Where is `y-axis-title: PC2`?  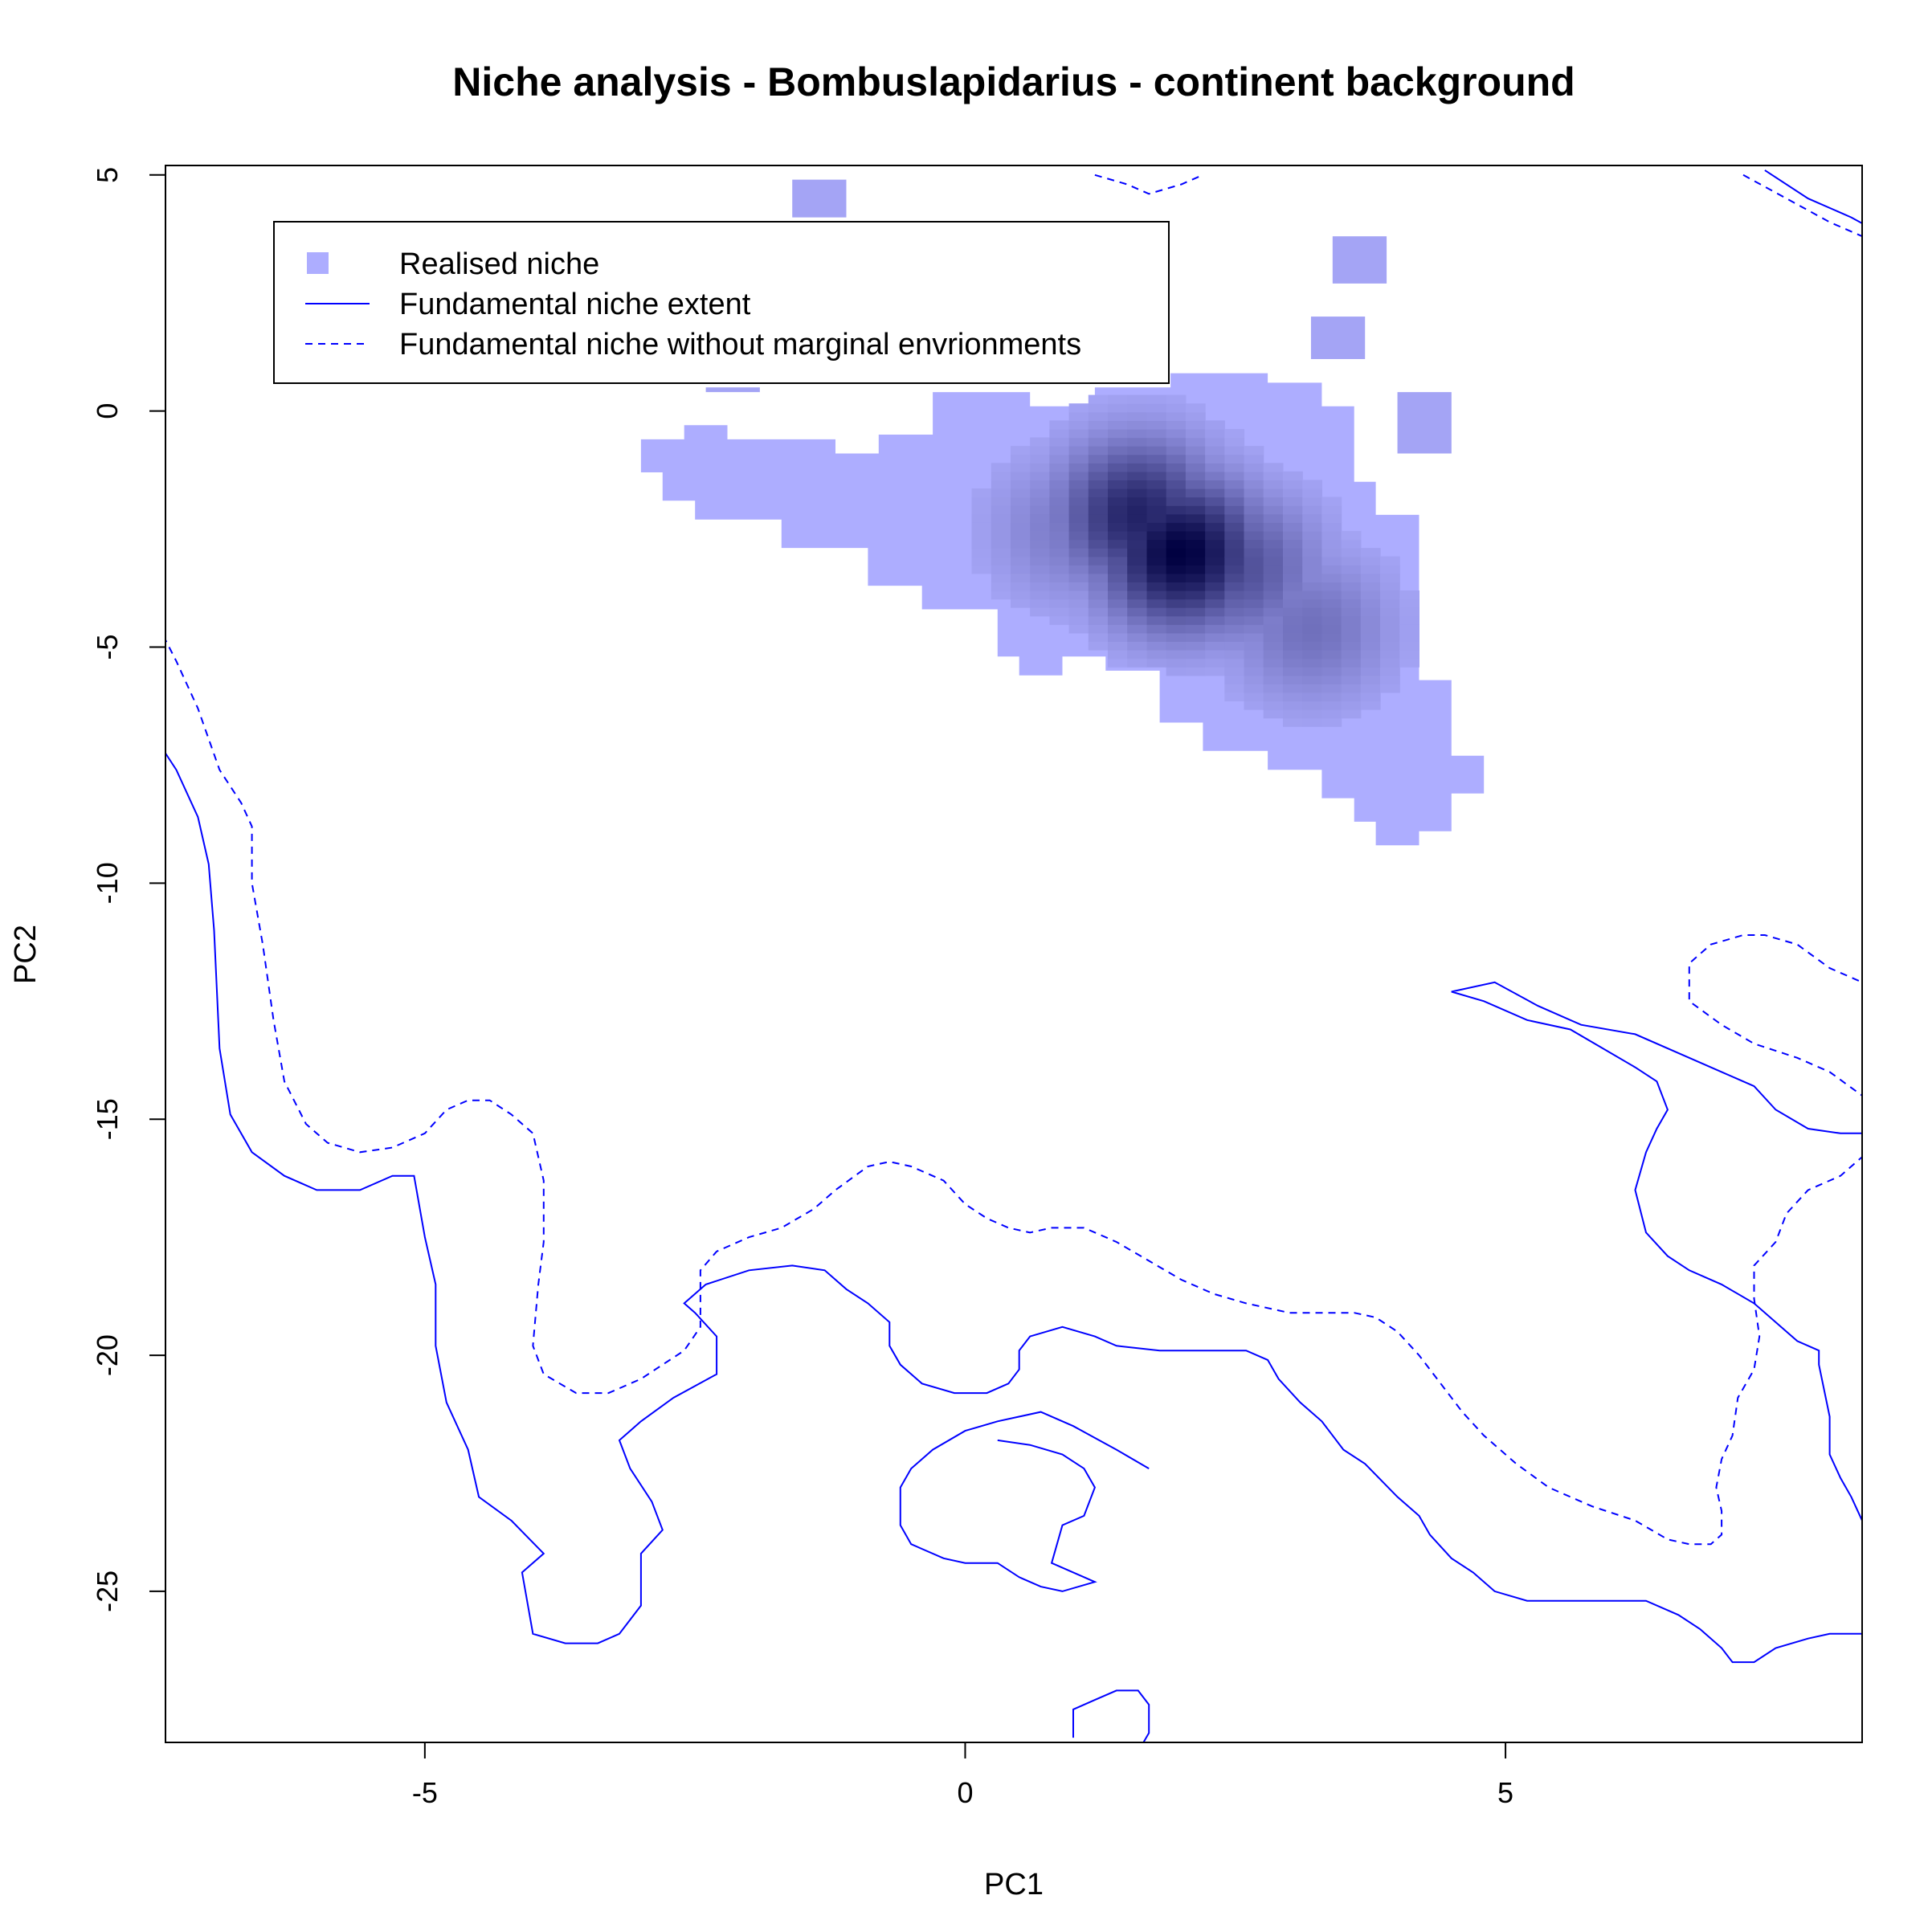
y-axis-title: PC2 is located at coordinates (26, 955).